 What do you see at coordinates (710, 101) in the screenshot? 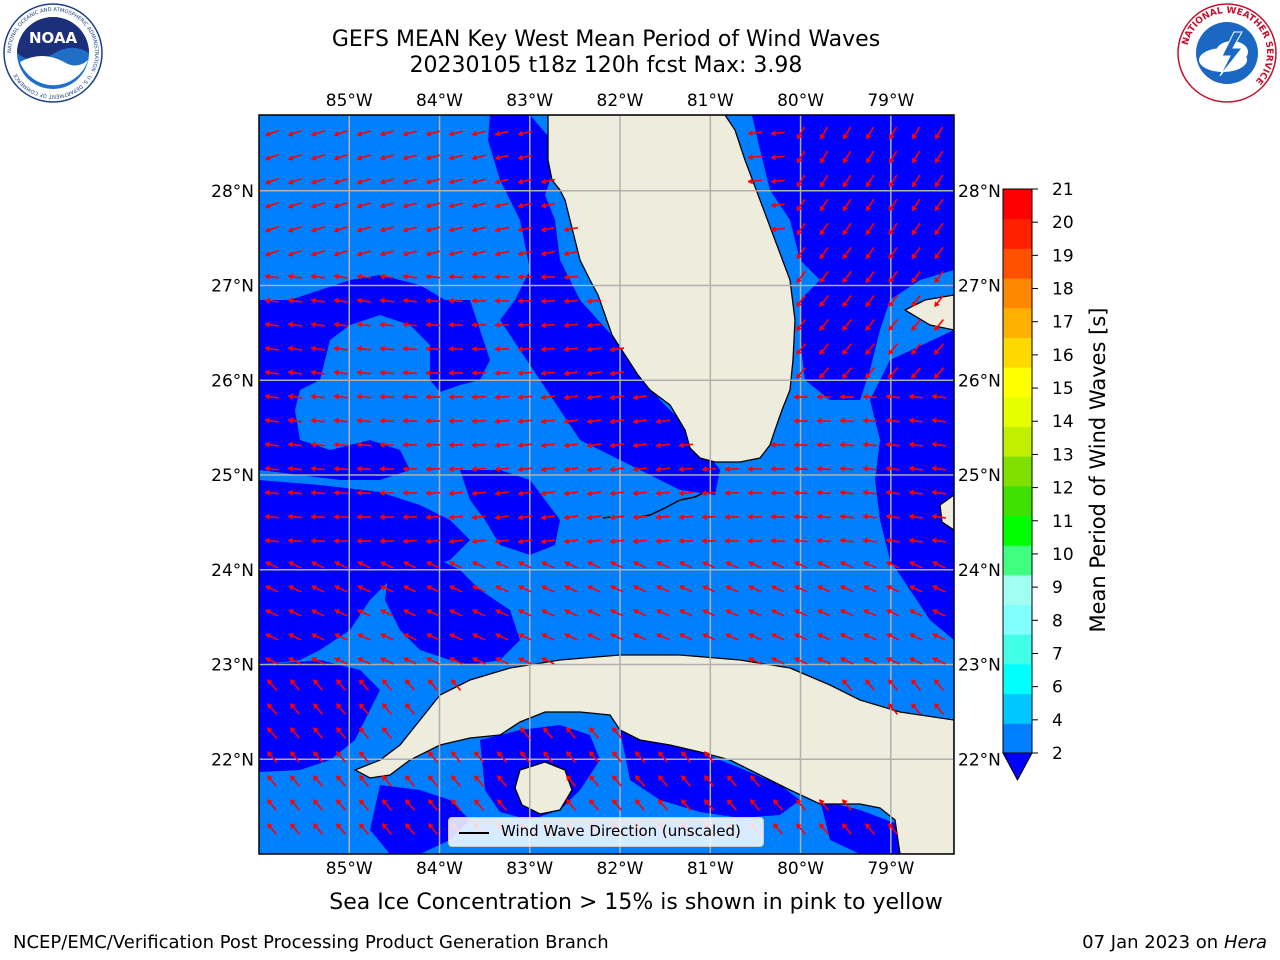
I see `lon-tick-label: 81°W` at bounding box center [710, 101].